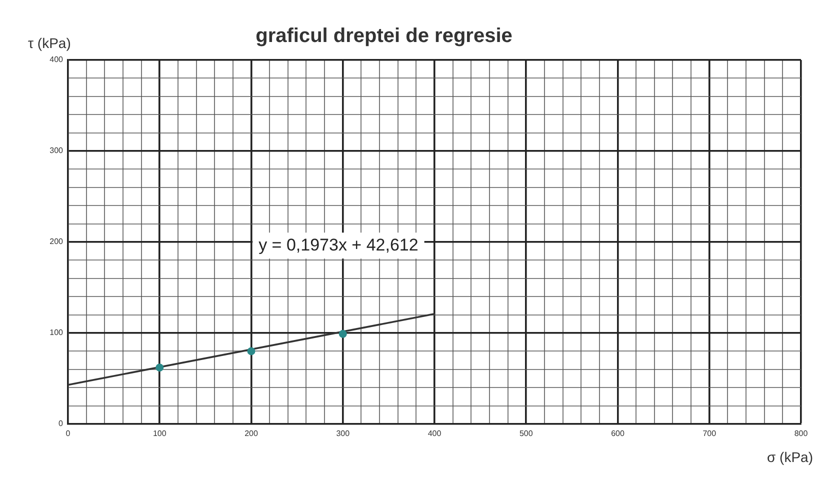 The height and width of the screenshot is (490, 833). I want to click on y-tick-label: 300, so click(57, 151).